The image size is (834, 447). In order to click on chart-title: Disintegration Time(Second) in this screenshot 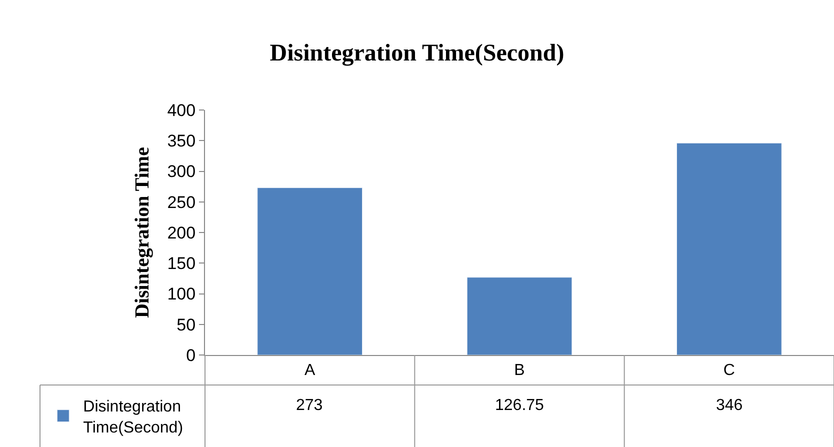, I will do `click(417, 53)`.